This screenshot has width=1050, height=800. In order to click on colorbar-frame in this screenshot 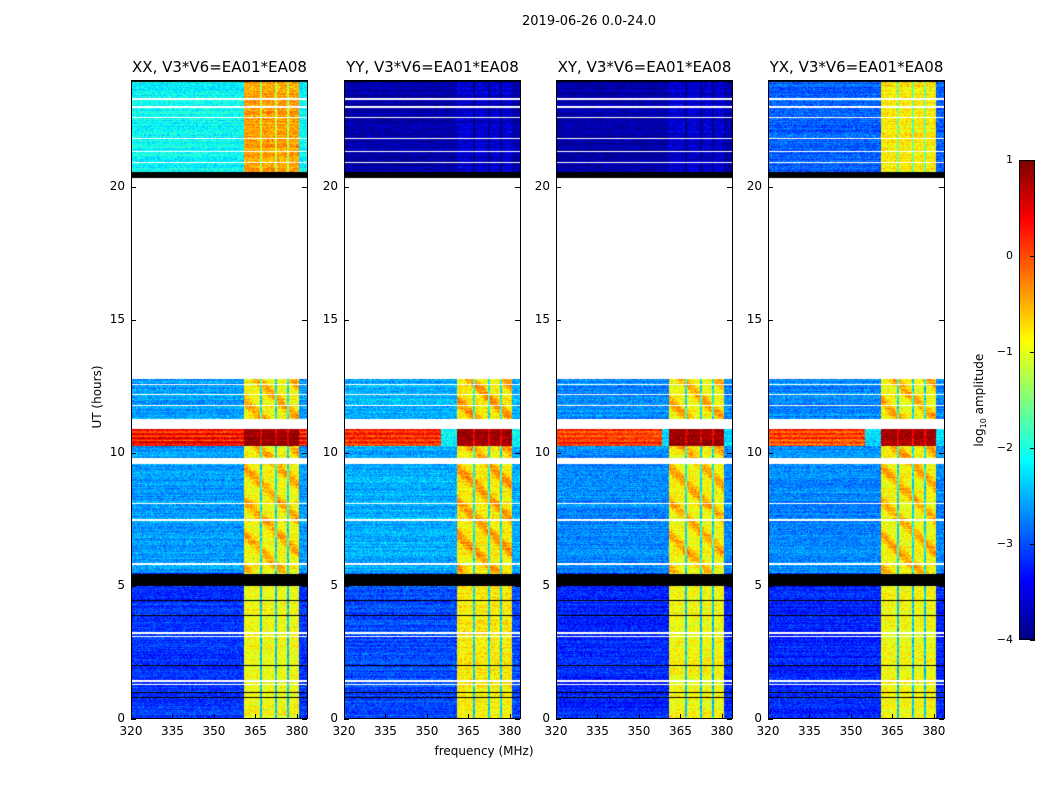, I will do `click(1027, 400)`.